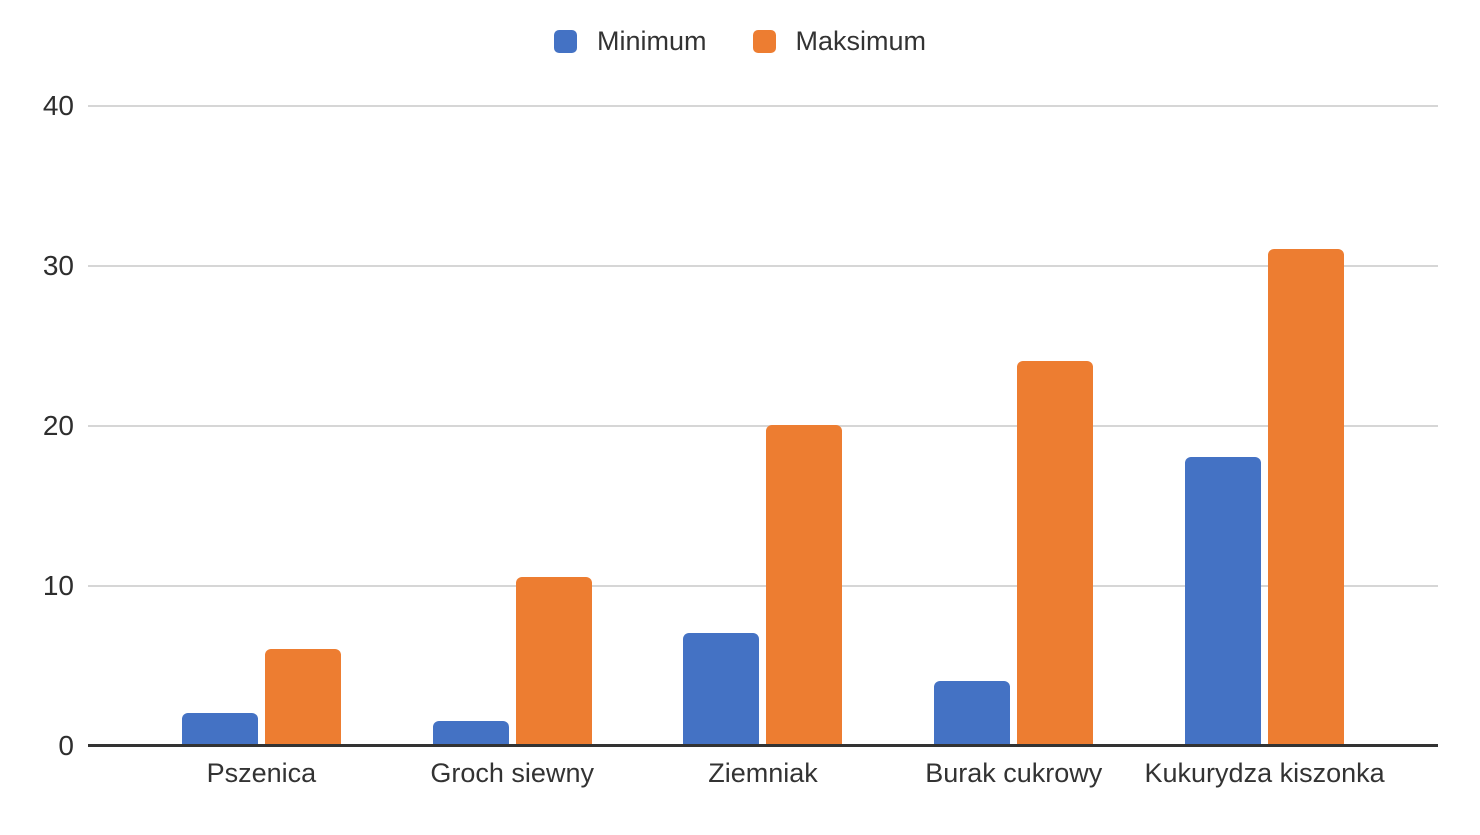  I want to click on legend-swatch-maksimum, so click(764, 41).